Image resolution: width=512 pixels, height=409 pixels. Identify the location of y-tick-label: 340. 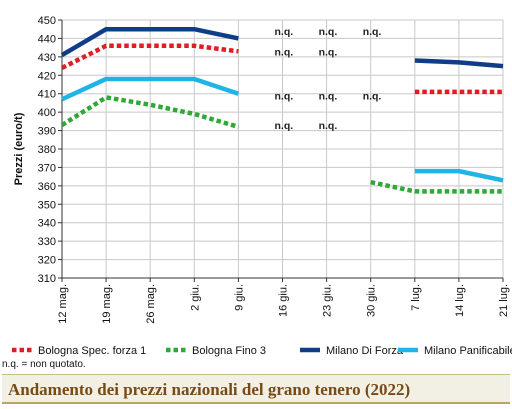
(47, 224).